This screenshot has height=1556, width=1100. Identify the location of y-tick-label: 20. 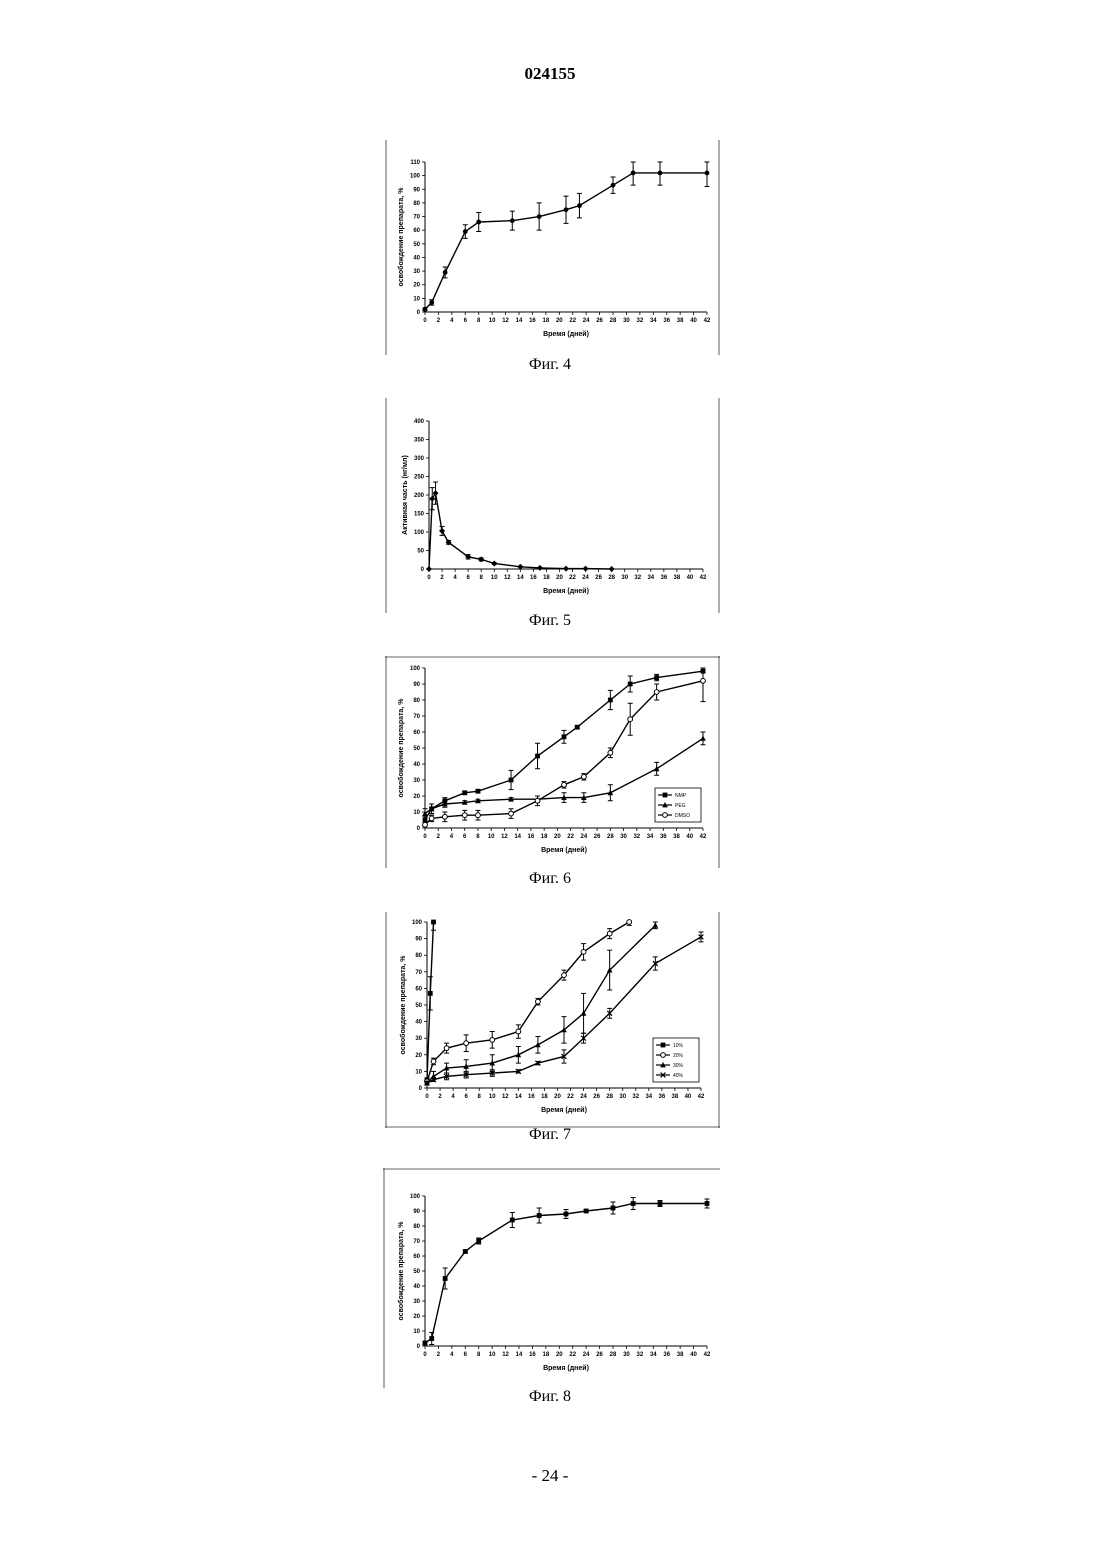
(416, 1317).